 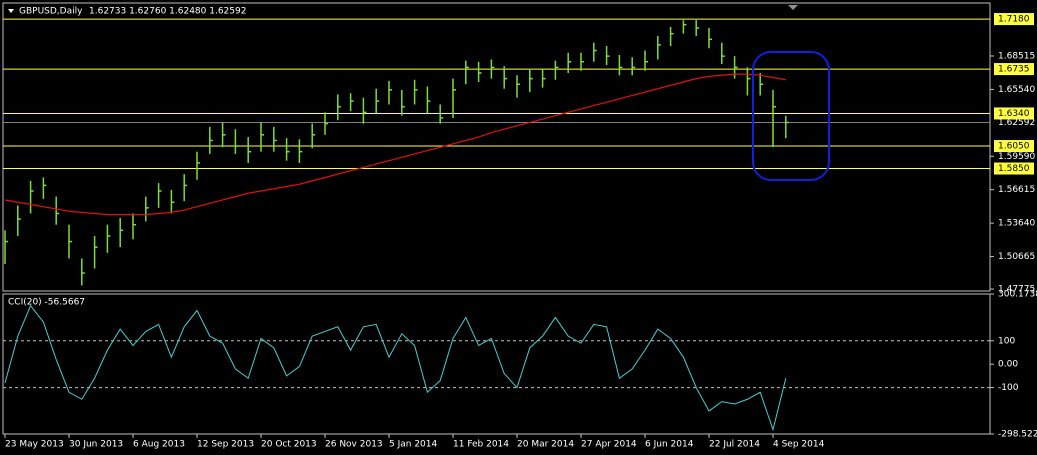 What do you see at coordinates (11, 11) in the screenshot?
I see `menu-arrow` at bounding box center [11, 11].